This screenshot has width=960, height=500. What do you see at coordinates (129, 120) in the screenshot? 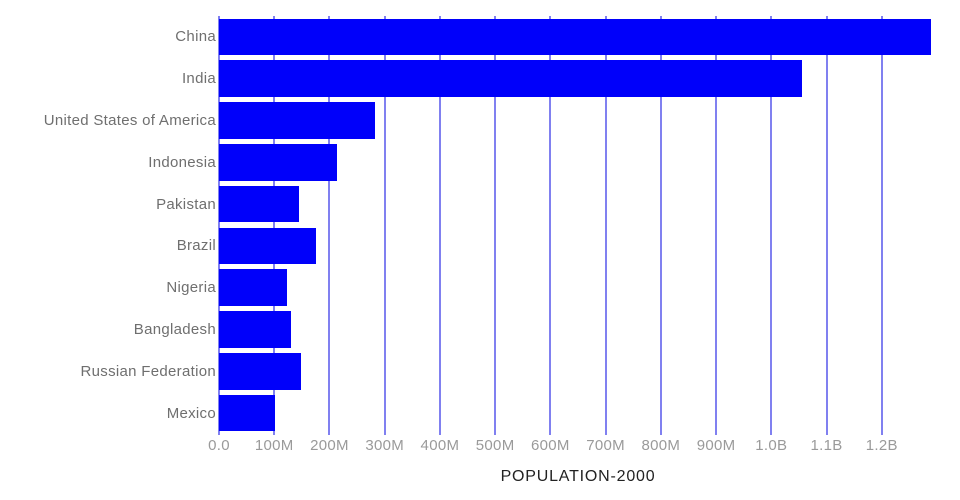
I see `category-label-united-states-of-america: United States of America` at bounding box center [129, 120].